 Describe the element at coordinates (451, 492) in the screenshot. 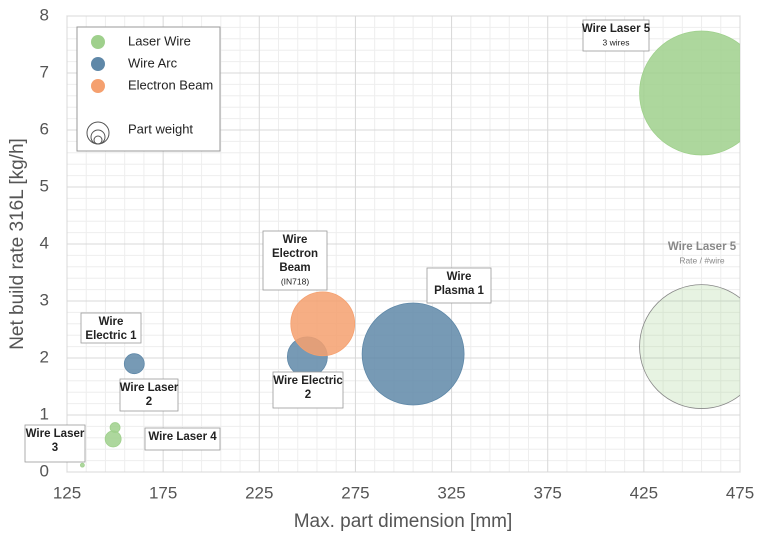

I see `x-tick-label: 325` at that location.